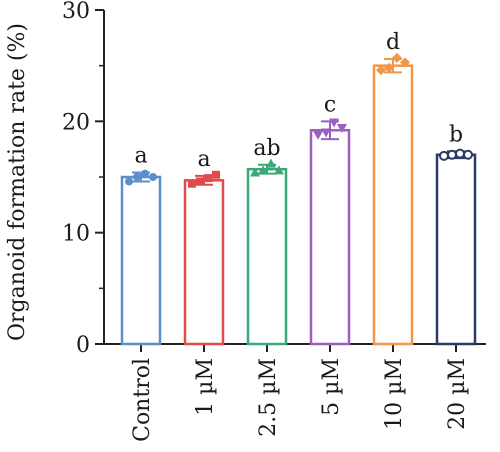  I want to click on significance-label: d, so click(393, 42).